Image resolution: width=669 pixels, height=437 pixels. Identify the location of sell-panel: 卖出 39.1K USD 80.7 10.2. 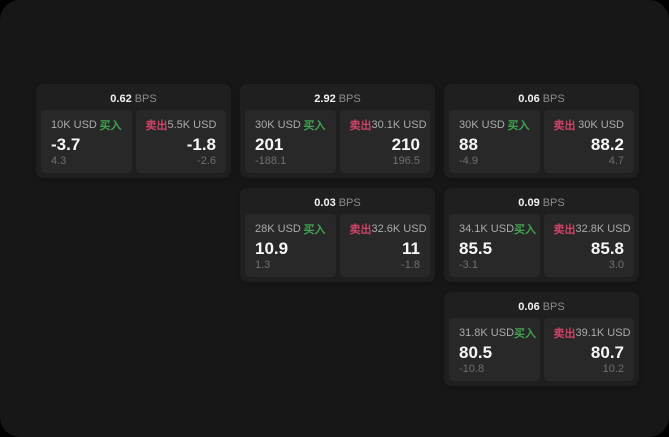
(588, 349).